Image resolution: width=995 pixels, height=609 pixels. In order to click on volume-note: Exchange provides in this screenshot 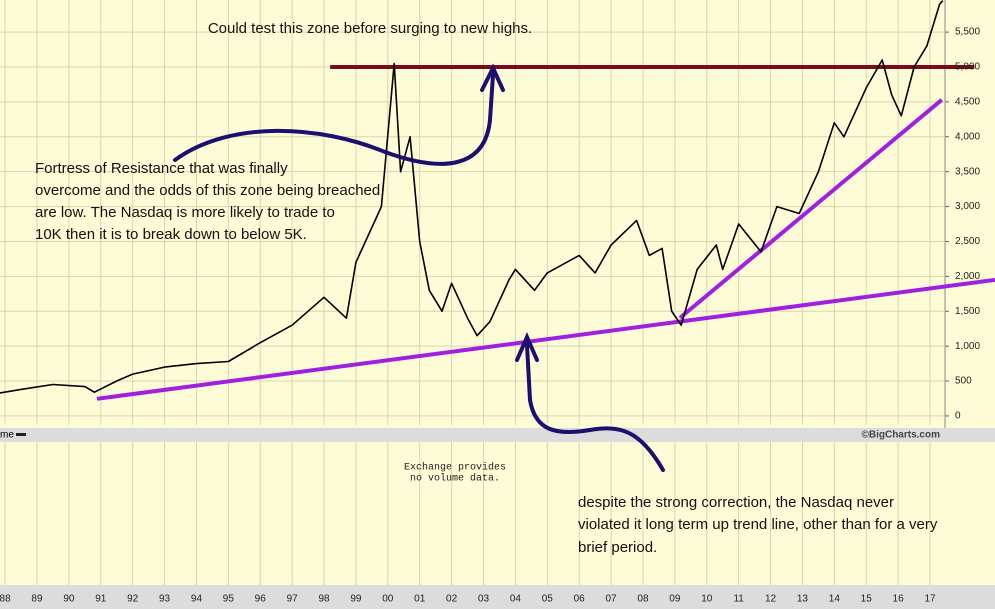, I will do `click(455, 468)`.